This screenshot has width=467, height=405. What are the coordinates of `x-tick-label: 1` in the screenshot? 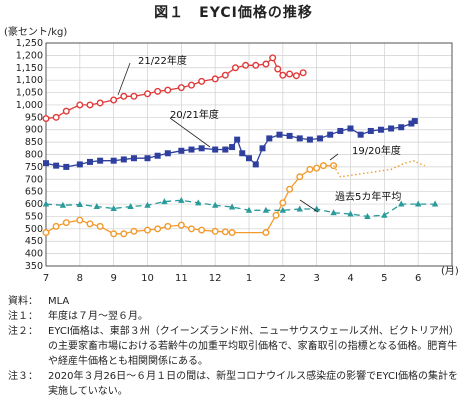 It's located at (249, 278).